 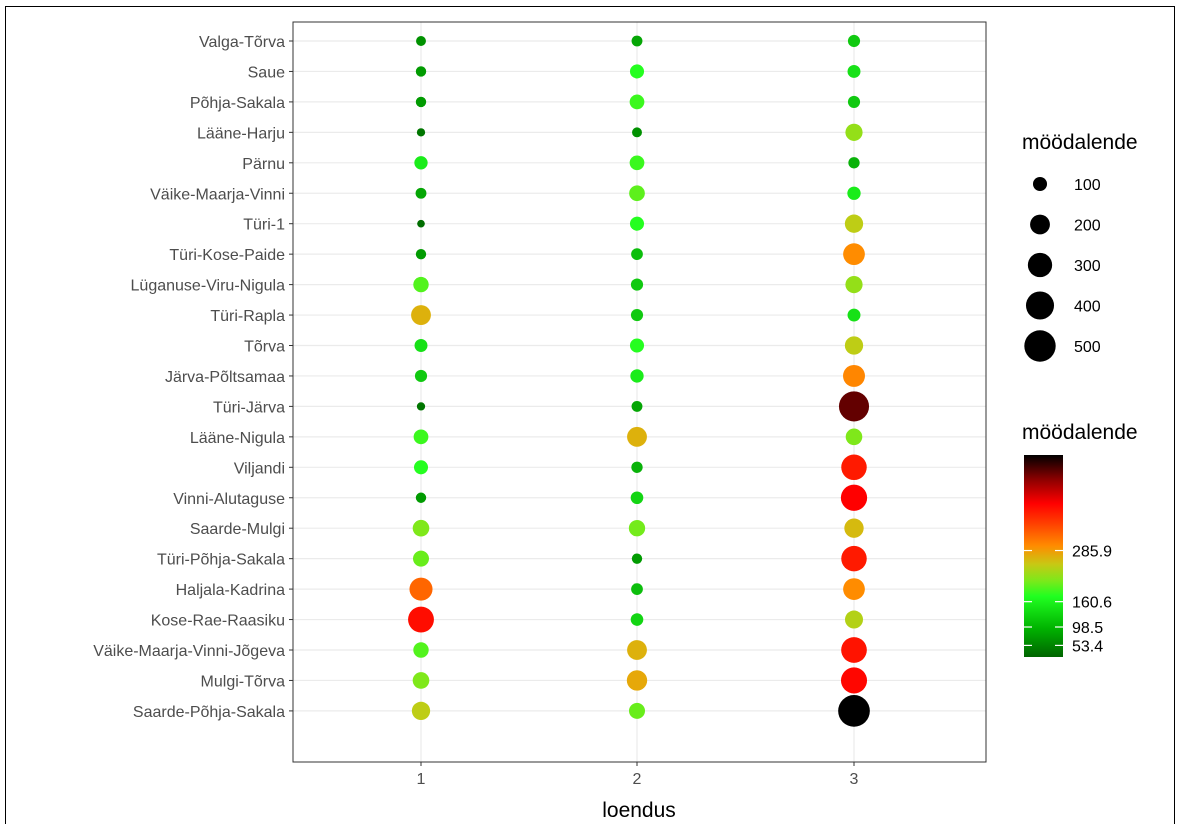 I want to click on size-legend-label: 400, so click(x=1087, y=307).